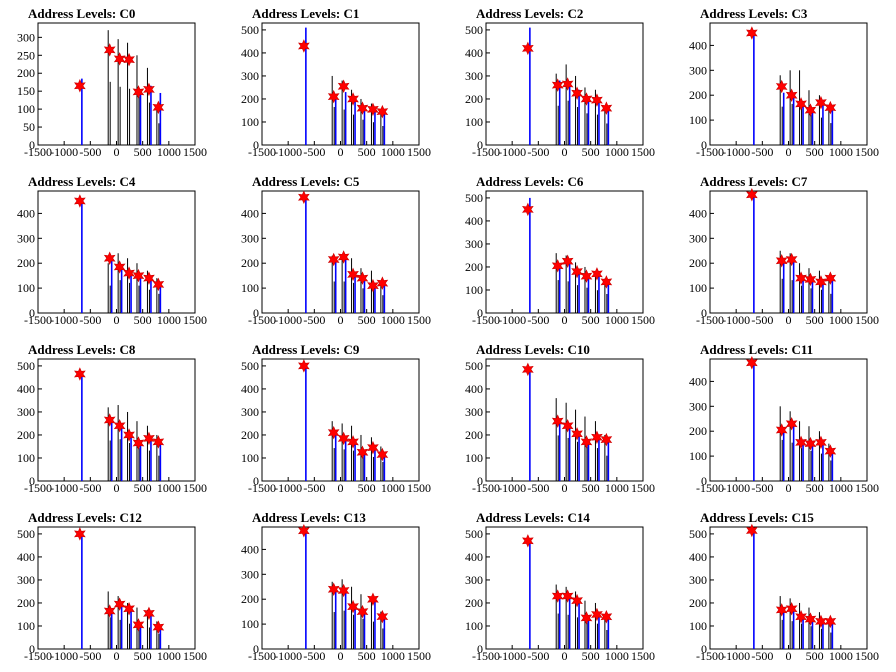 The height and width of the screenshot is (672, 896). Describe the element at coordinates (82, 181) in the screenshot. I see `chart-title: Address Levels: C4` at that location.